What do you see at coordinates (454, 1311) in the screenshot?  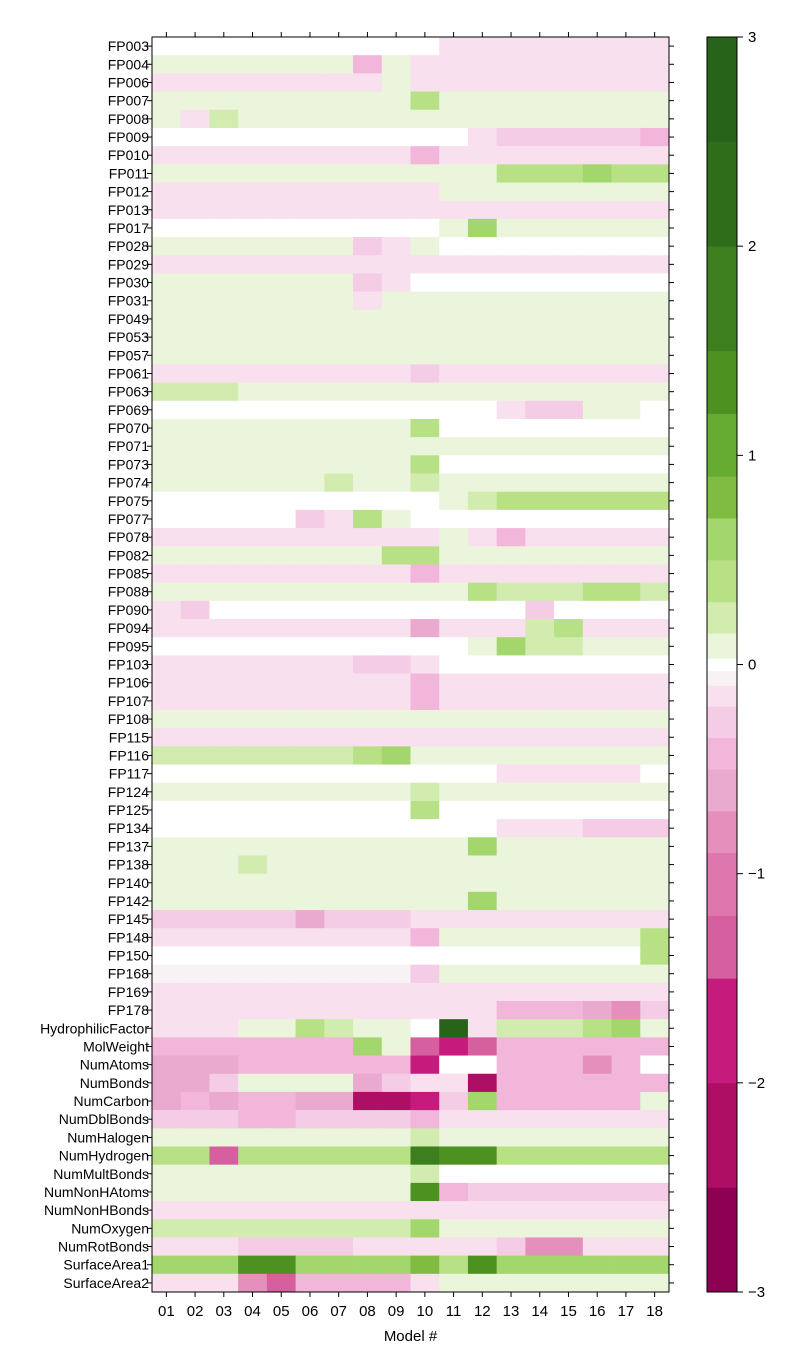 I see `x-tick-label: 11` at bounding box center [454, 1311].